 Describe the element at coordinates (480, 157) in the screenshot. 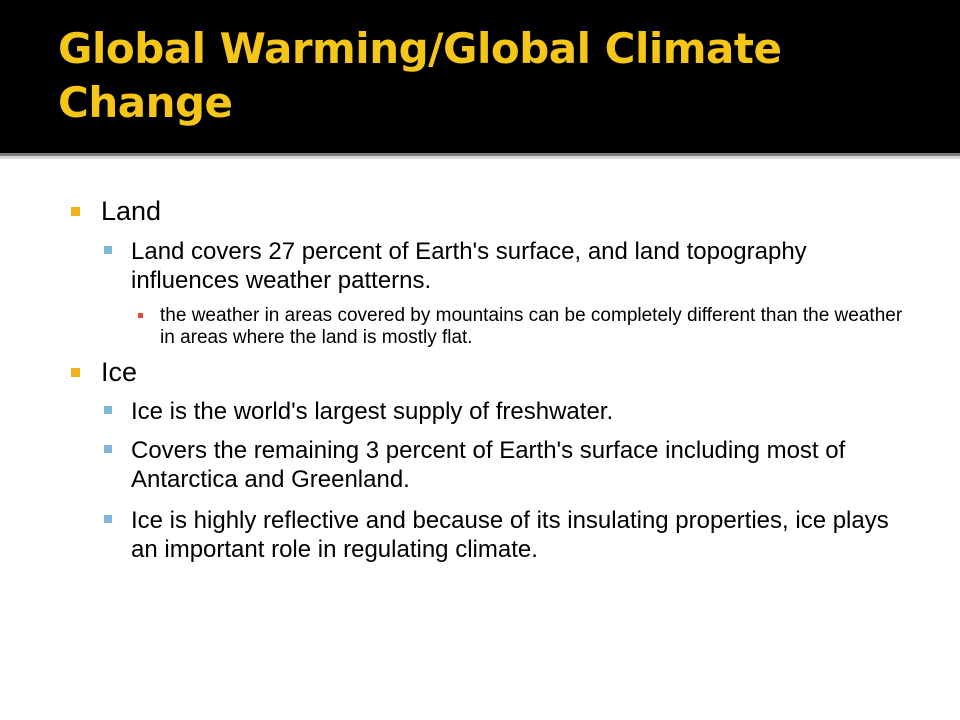

I see `title-divider-light` at that location.